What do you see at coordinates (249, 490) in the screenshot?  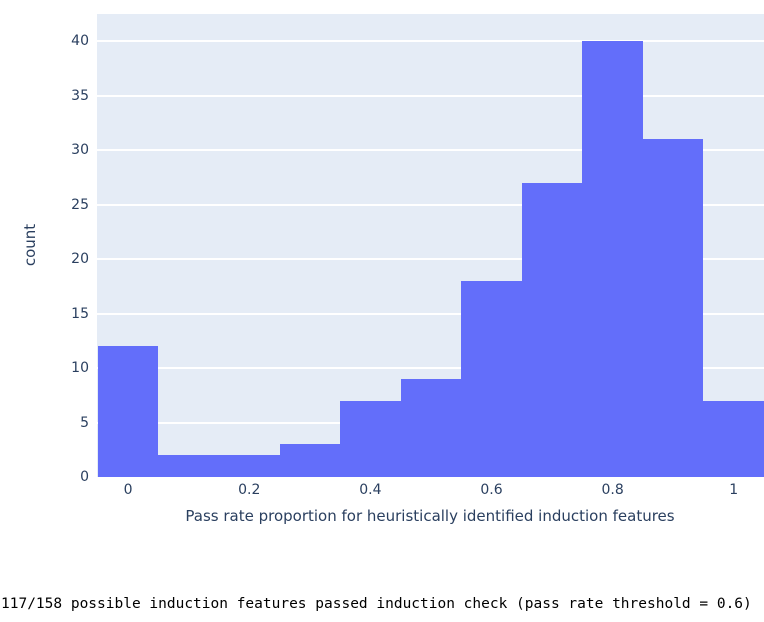 I see `x-tick-label: 0.2` at bounding box center [249, 490].